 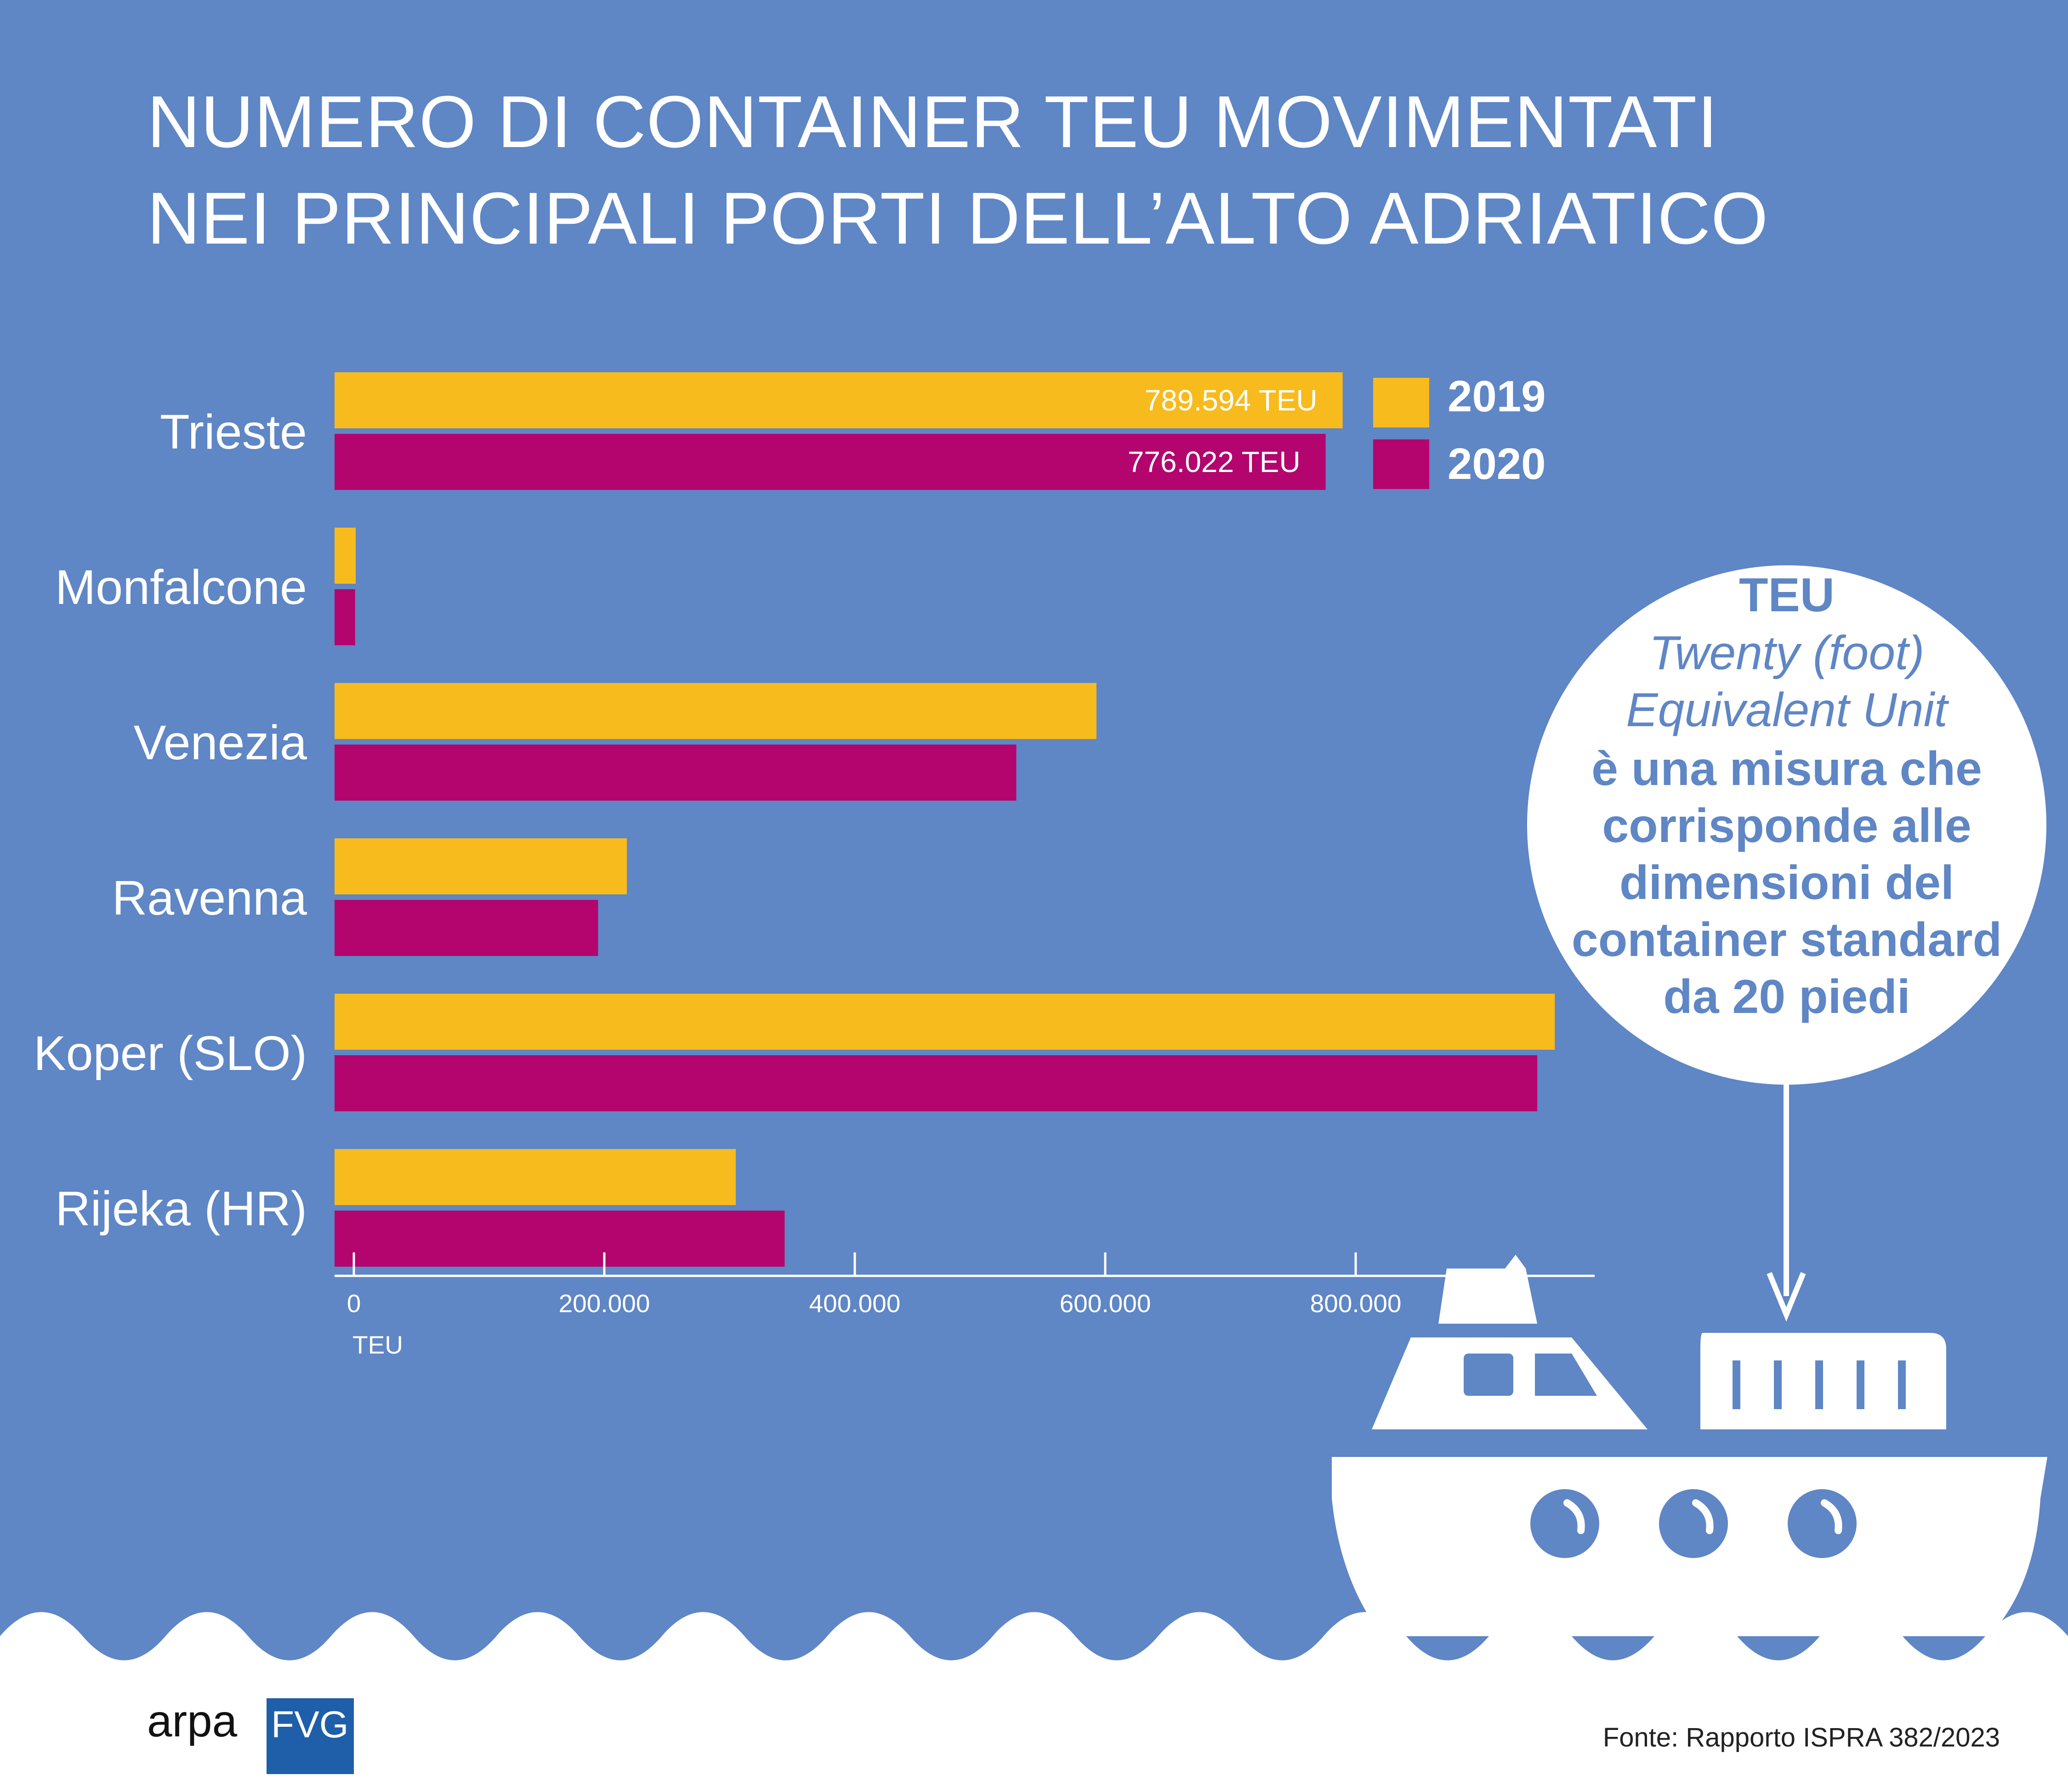 What do you see at coordinates (535, 1177) in the screenshot?
I see `bar-rijeka-hr-2019` at bounding box center [535, 1177].